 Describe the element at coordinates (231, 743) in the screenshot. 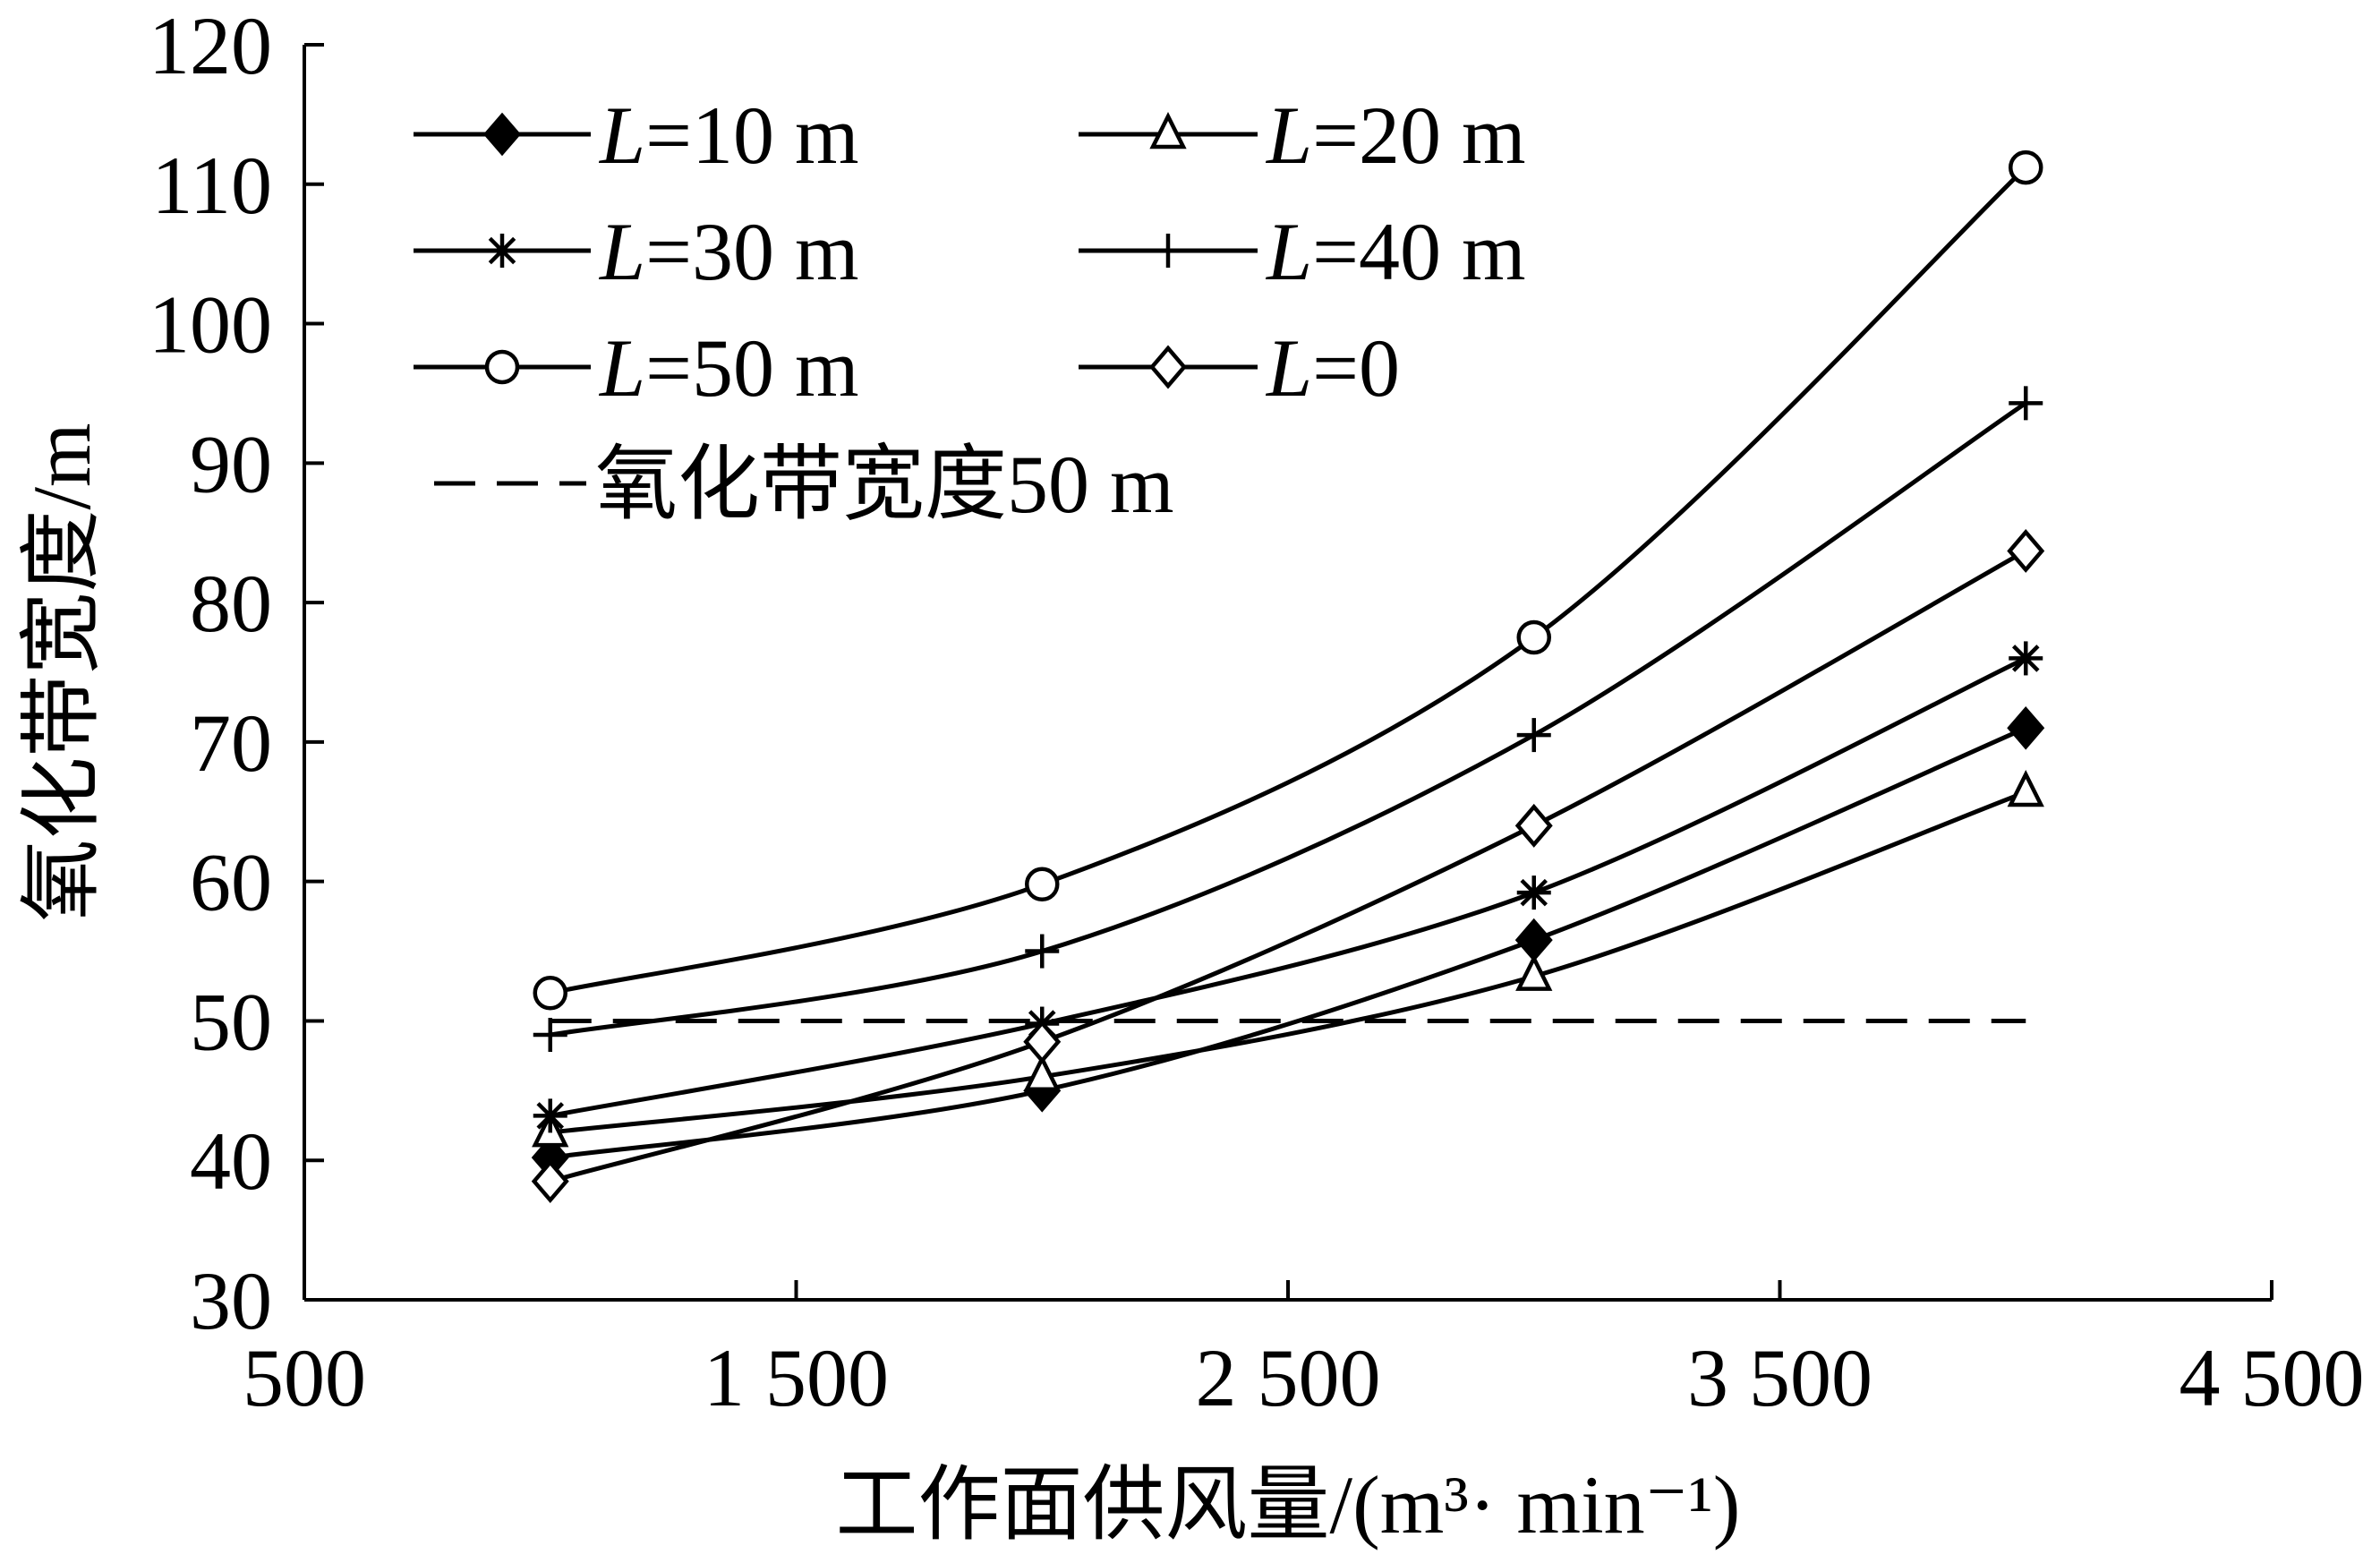

I see `y-tick-label: 70` at that location.